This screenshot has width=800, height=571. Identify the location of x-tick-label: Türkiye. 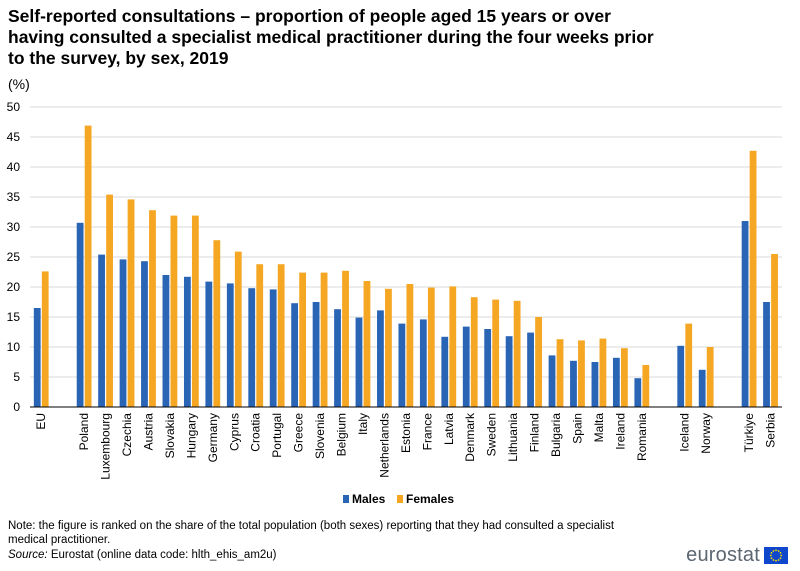
(749, 433).